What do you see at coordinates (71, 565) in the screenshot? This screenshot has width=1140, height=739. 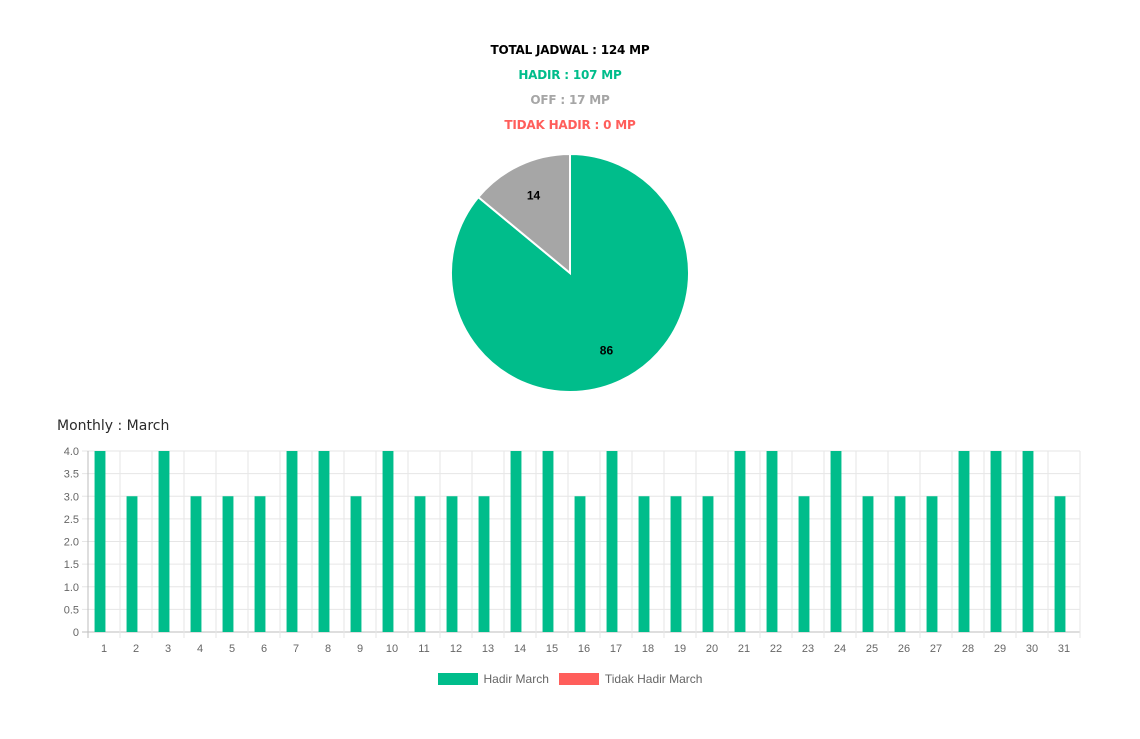 I see `y-tick-label: 1.5` at bounding box center [71, 565].